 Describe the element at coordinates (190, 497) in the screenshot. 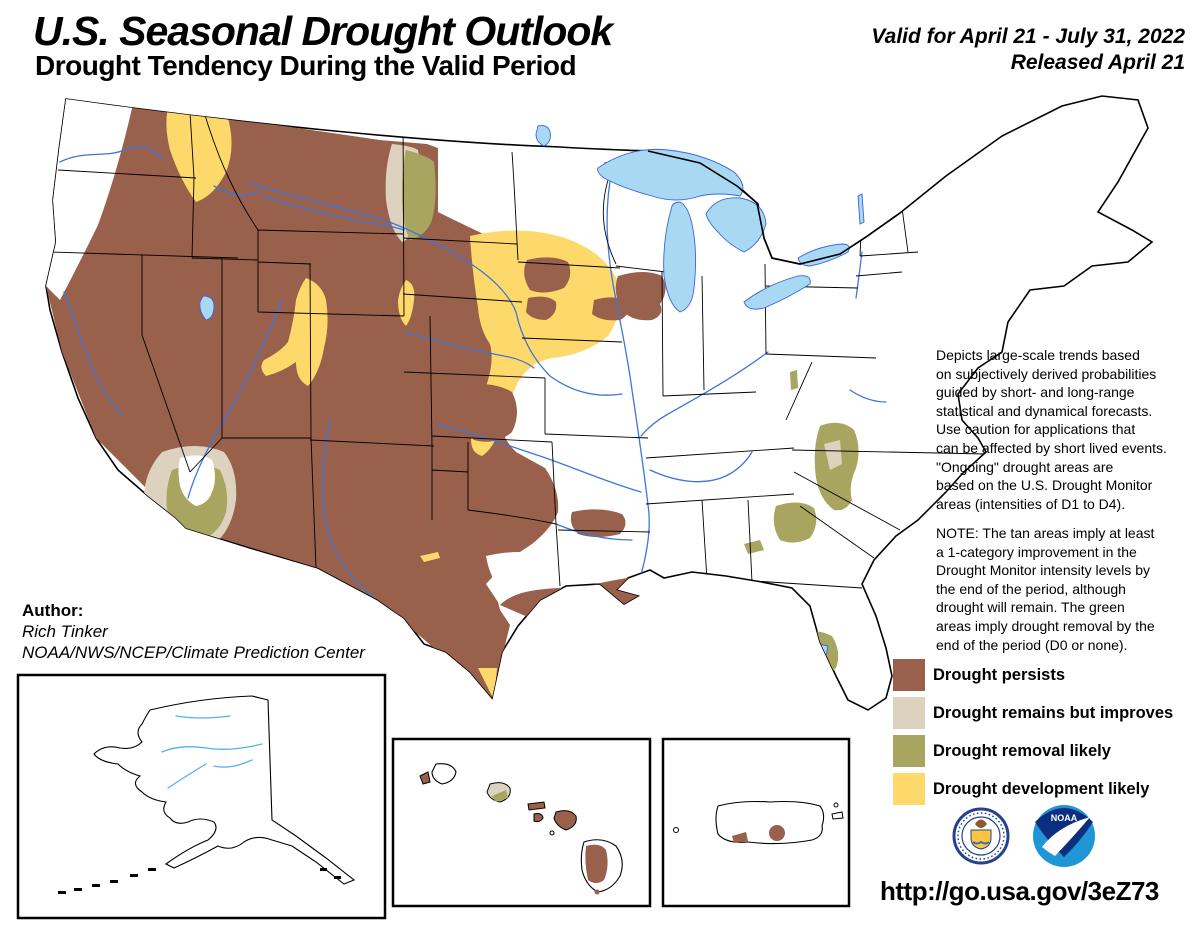

I see `arizona-improvement-area` at that location.